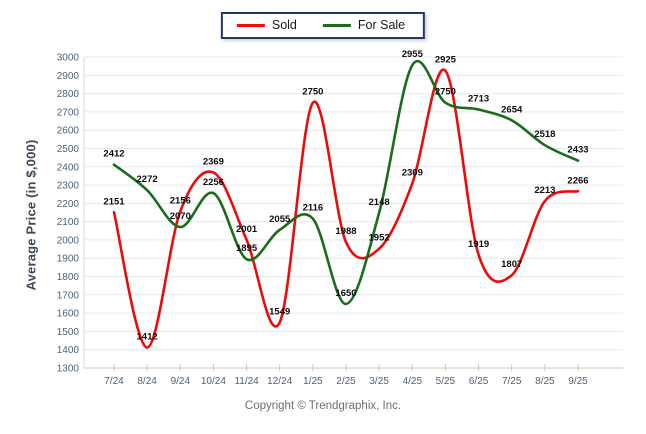 This screenshot has height=434, width=646. What do you see at coordinates (68, 240) in the screenshot?
I see `y-tick-label: 2000` at bounding box center [68, 240].